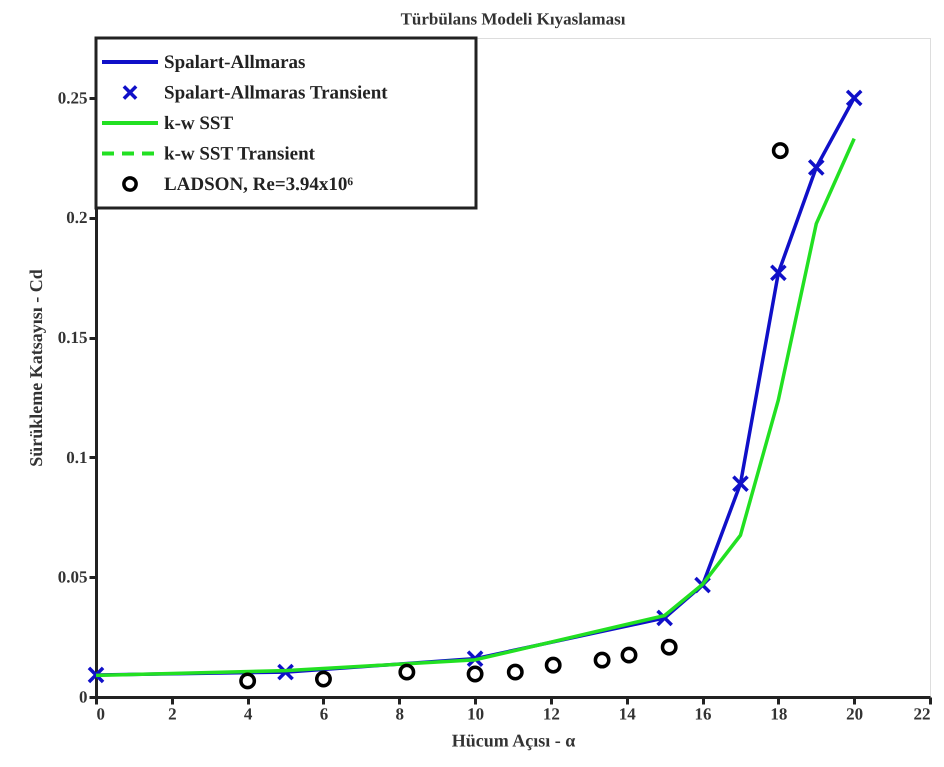 Image resolution: width=944 pixels, height=767 pixels. What do you see at coordinates (77, 218) in the screenshot?
I see `y-tick-label: 0.2` at bounding box center [77, 218].